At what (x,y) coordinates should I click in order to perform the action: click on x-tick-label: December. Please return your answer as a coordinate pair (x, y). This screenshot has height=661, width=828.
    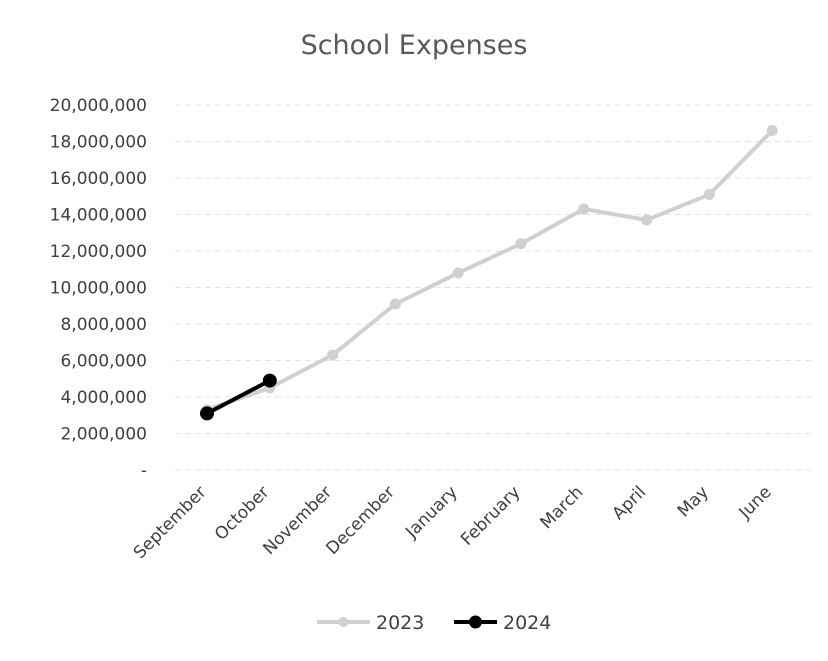
    Looking at the image, I should click on (360, 520).